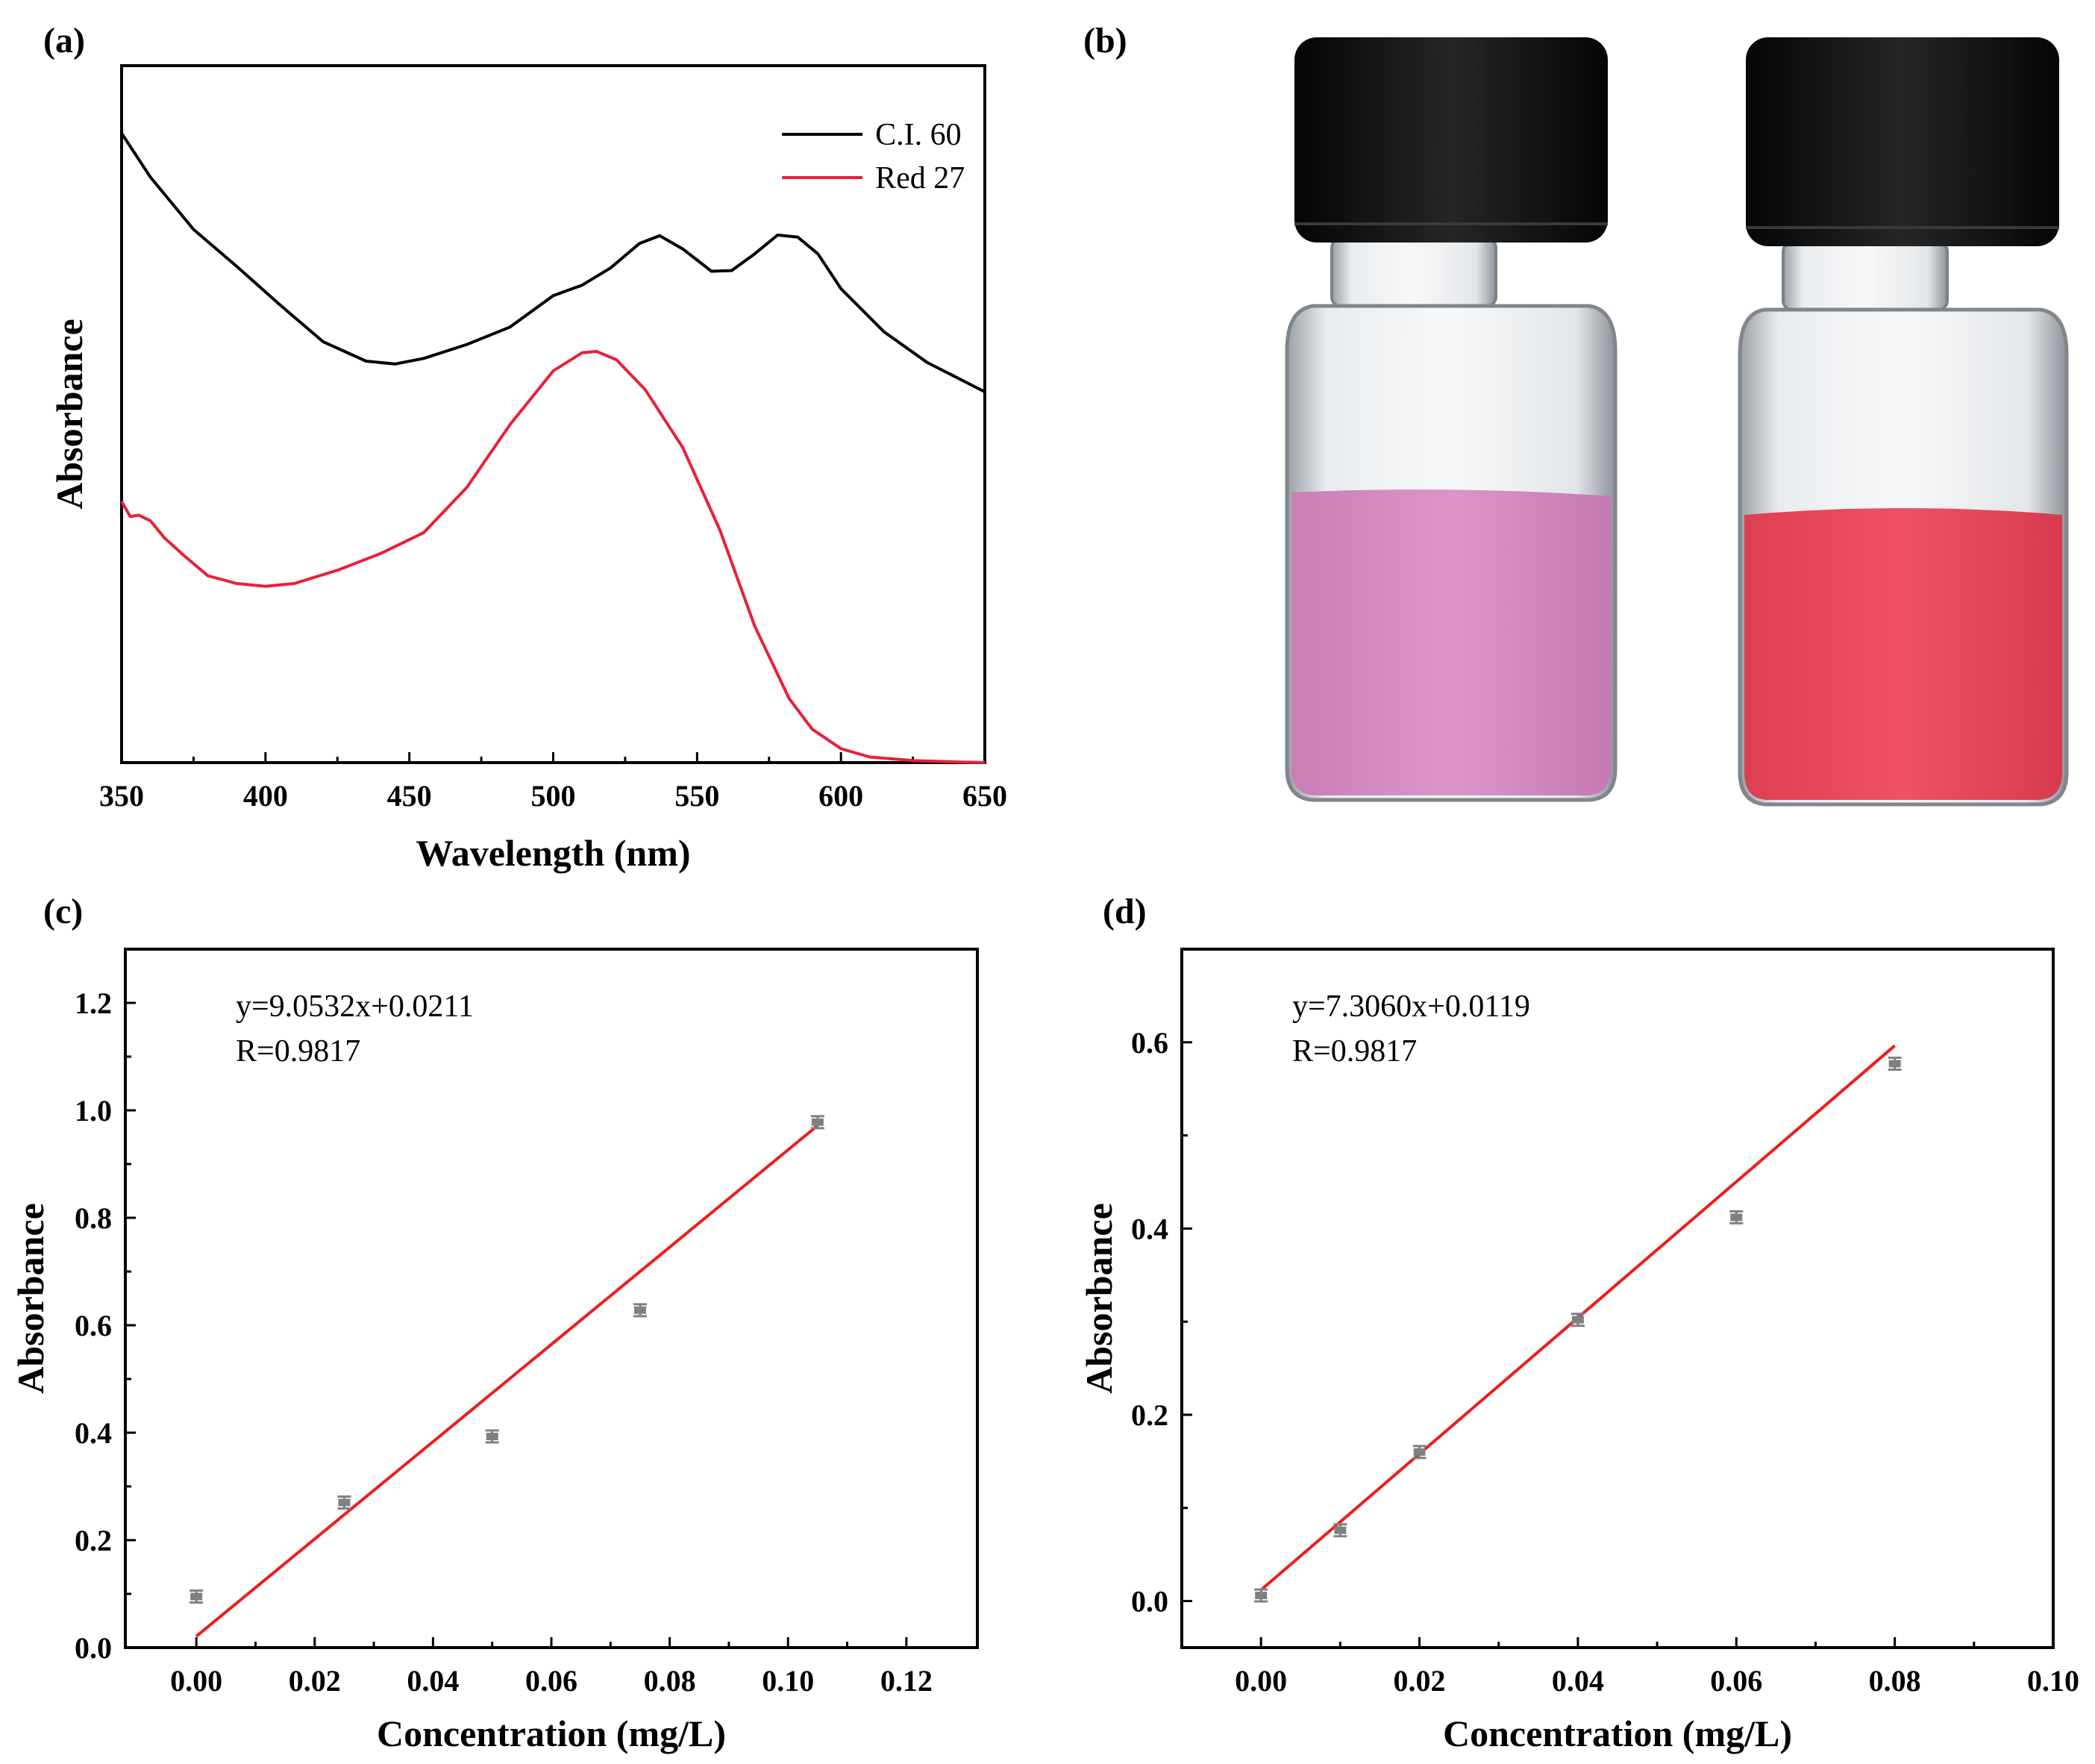 The width and height of the screenshot is (2095, 1764). What do you see at coordinates (1617, 1733) in the screenshot?
I see `chart-d-xlabel: Concentration (mg/L)` at bounding box center [1617, 1733].